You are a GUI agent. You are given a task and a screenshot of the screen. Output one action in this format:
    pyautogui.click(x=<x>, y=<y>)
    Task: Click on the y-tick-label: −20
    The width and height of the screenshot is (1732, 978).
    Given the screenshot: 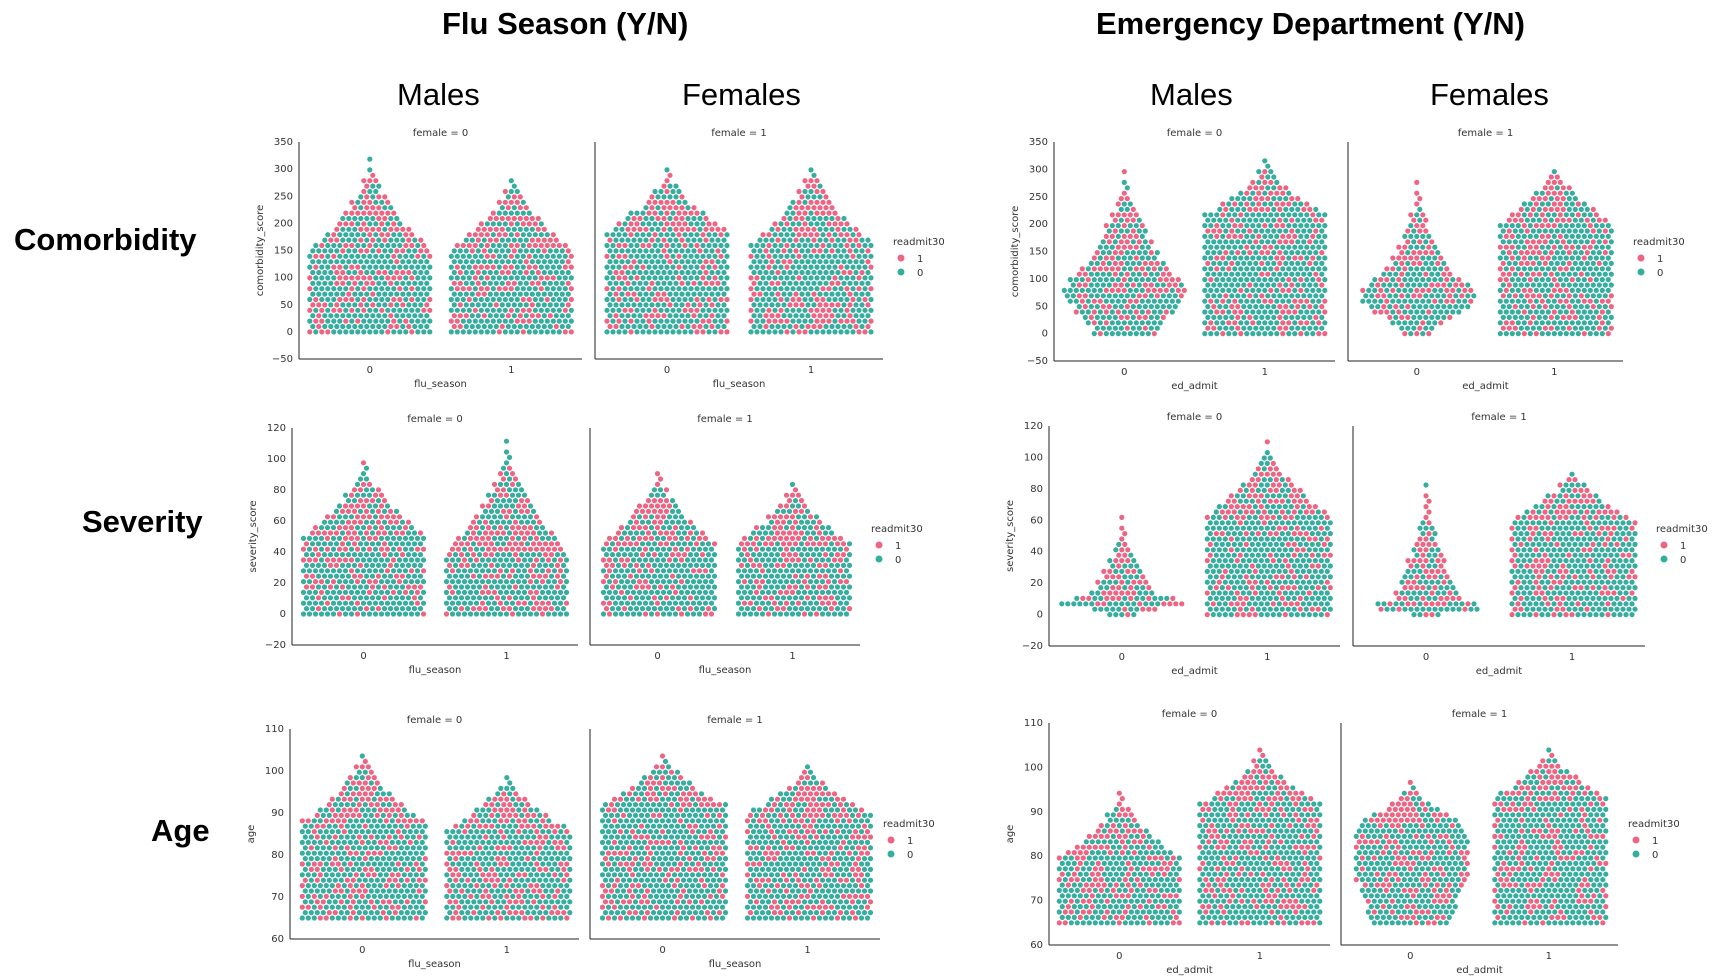 What is the action you would take?
    pyautogui.click(x=275, y=645)
    